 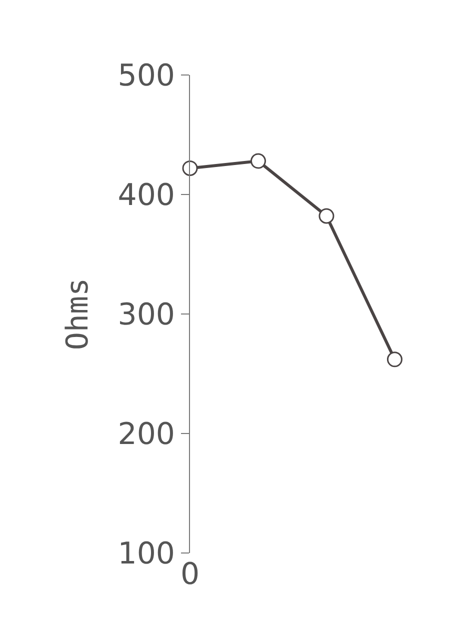 I want to click on y-tick-label: 200, so click(x=146, y=434).